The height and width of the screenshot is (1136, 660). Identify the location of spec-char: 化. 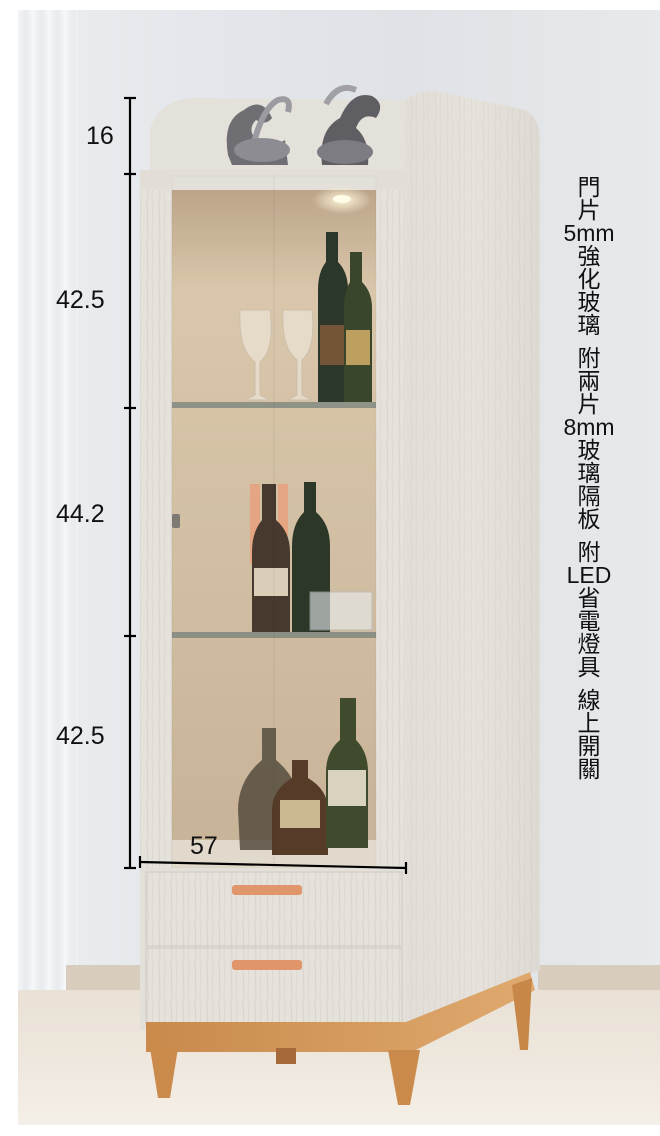
(589, 279).